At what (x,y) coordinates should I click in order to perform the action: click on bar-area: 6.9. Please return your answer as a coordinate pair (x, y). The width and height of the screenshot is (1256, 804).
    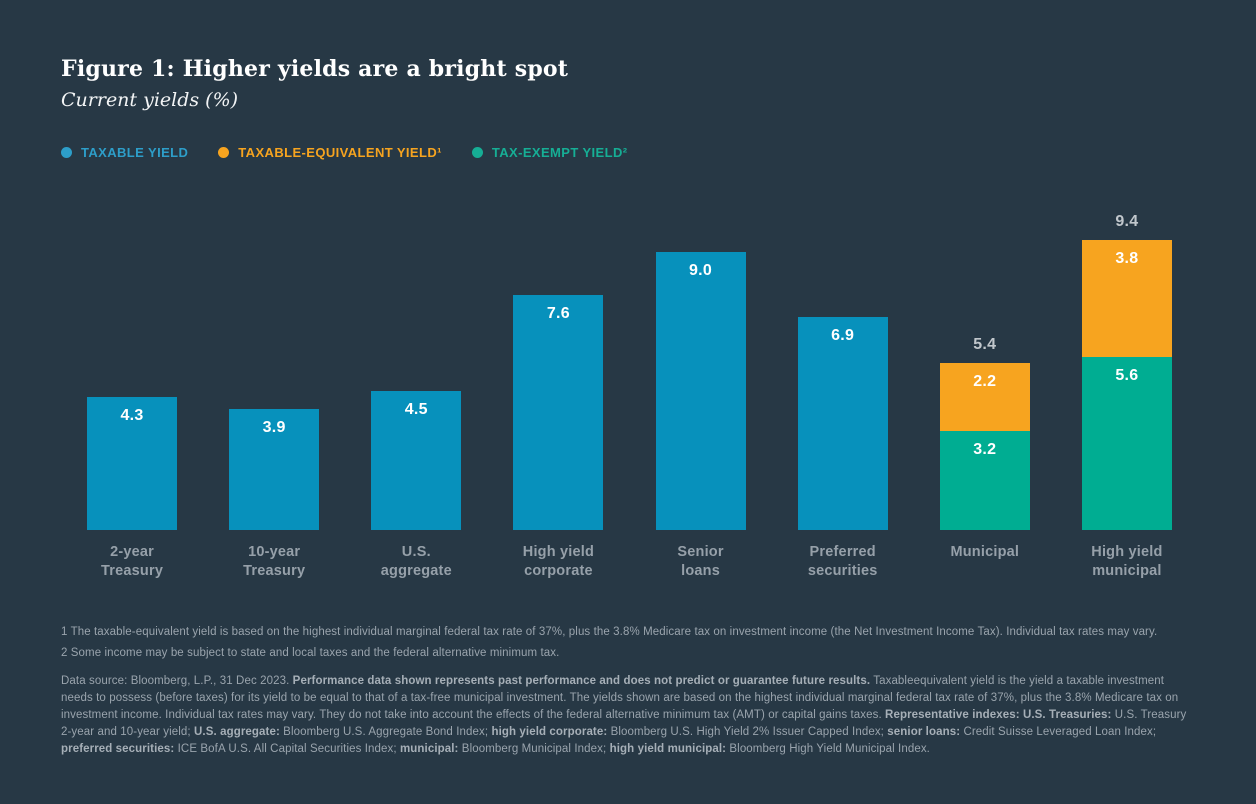
    Looking at the image, I should click on (842, 360).